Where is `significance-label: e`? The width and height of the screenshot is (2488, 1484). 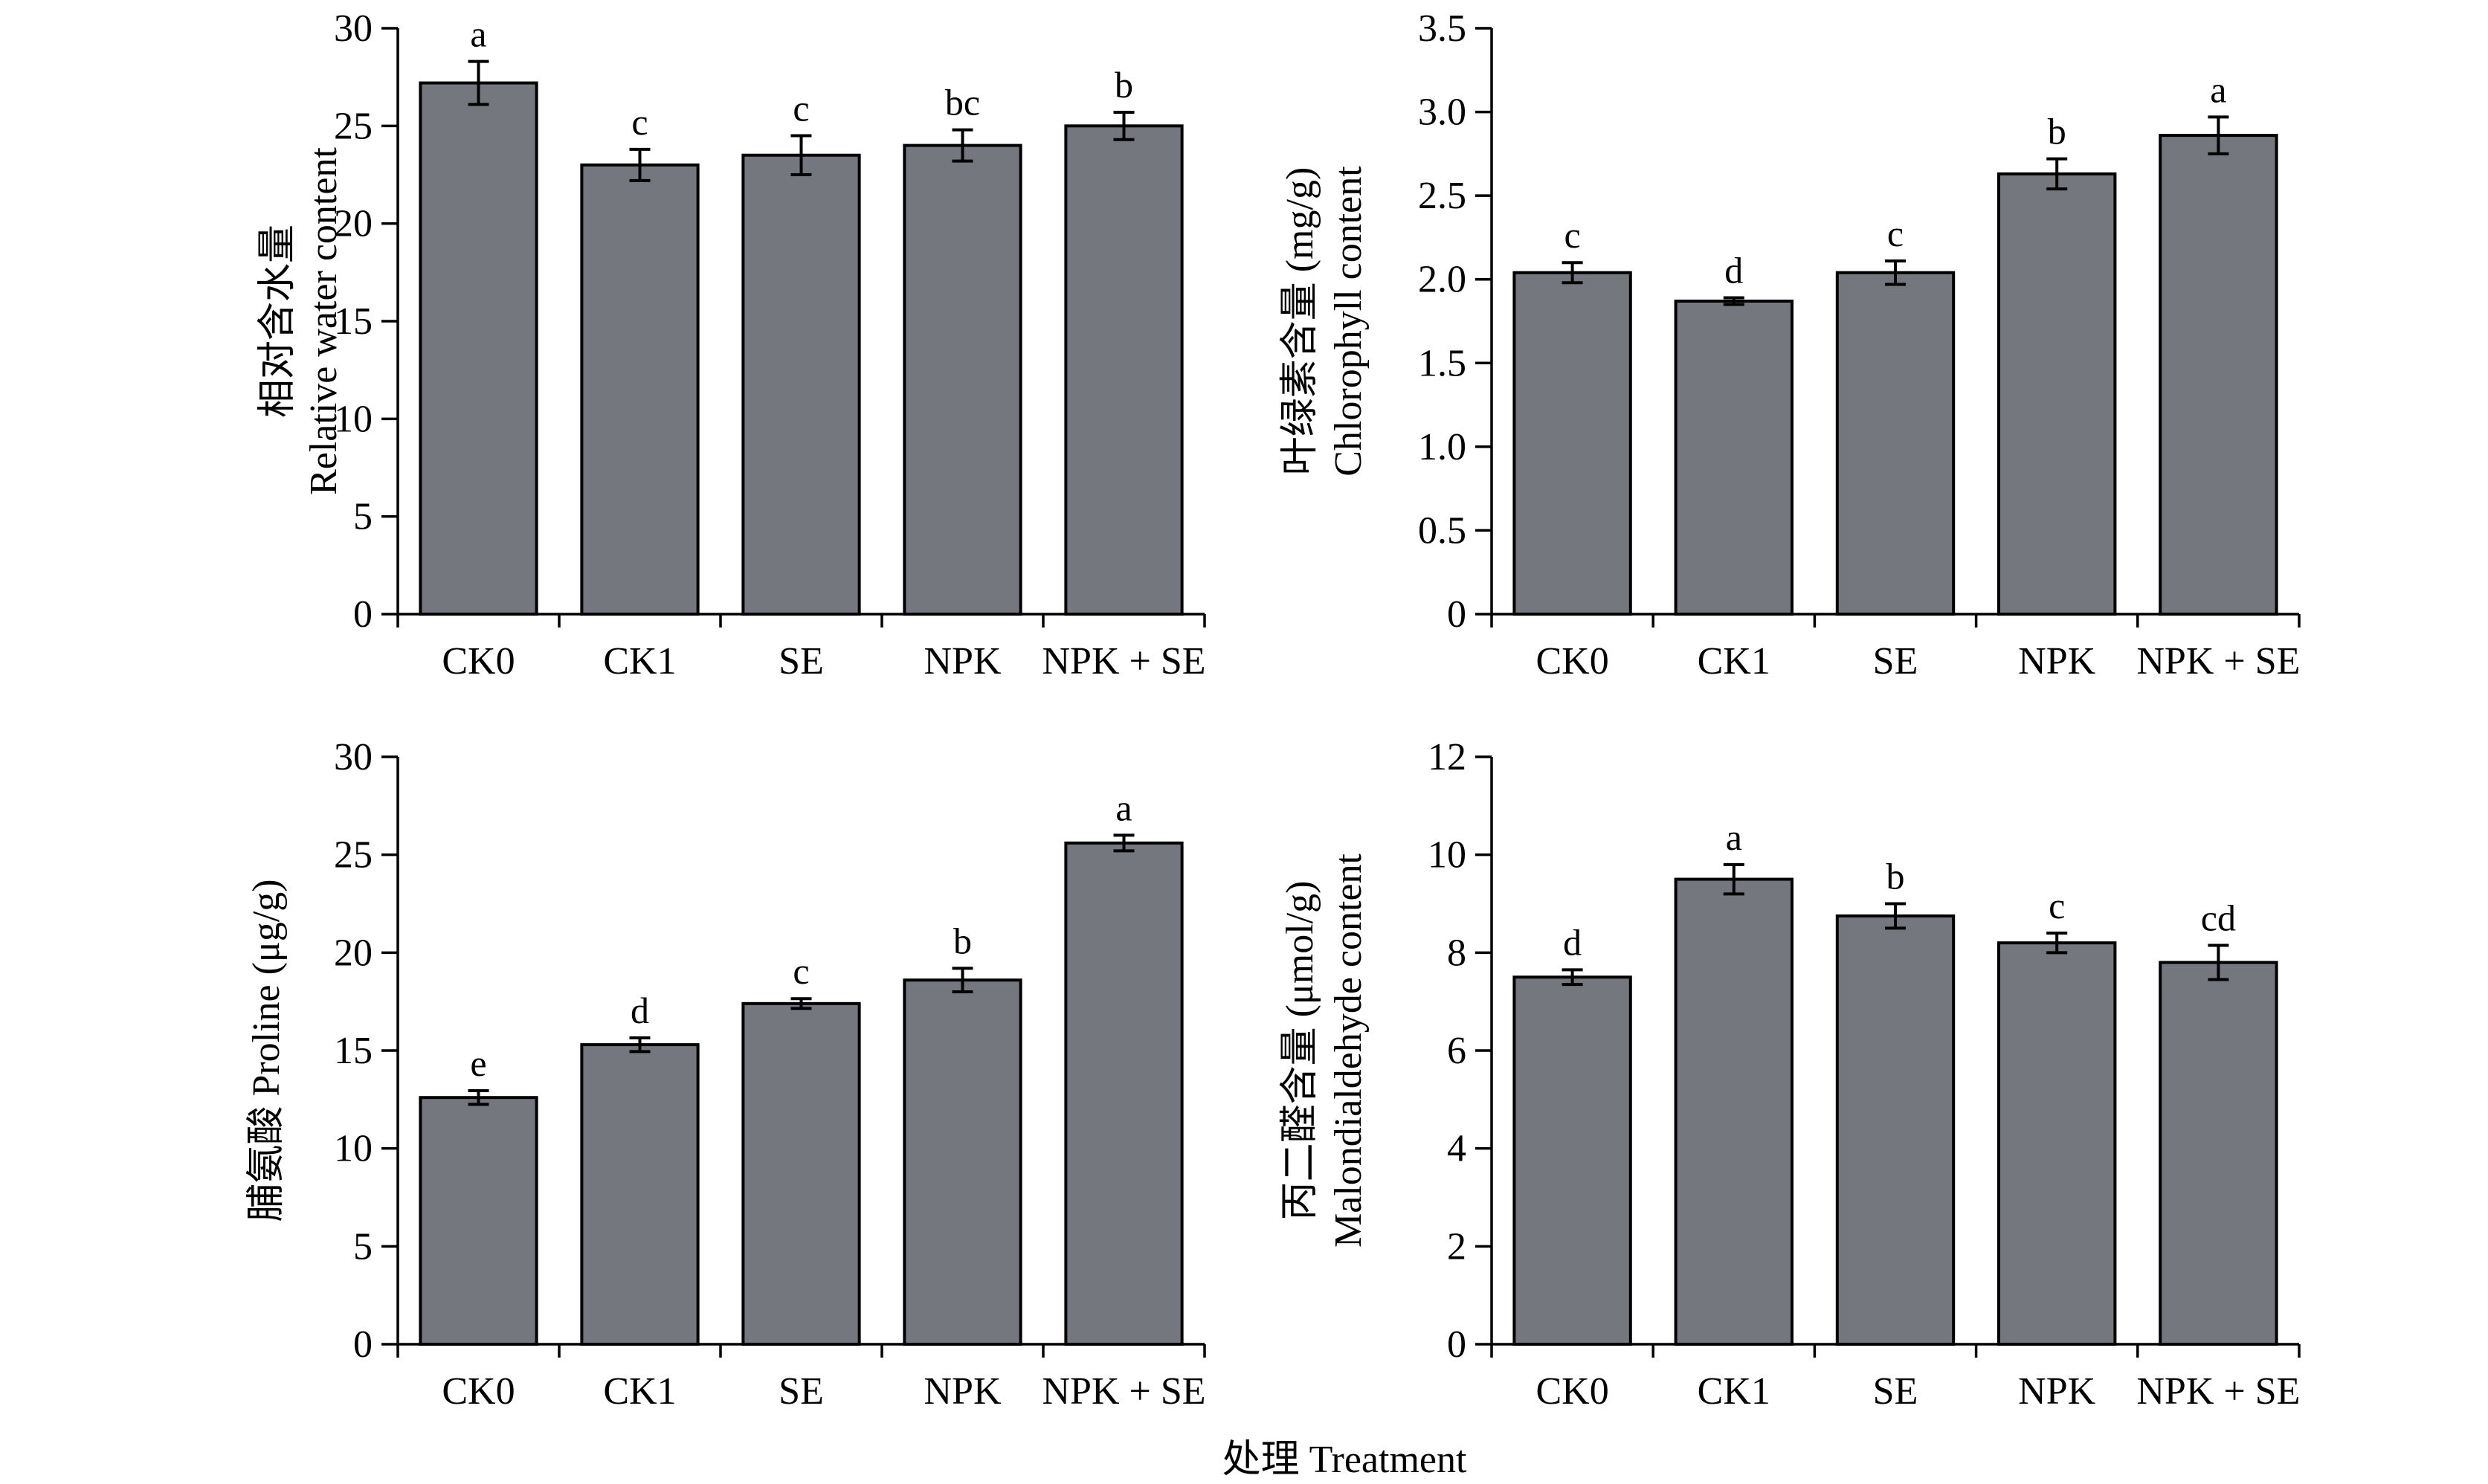 significance-label: e is located at coordinates (478, 1063).